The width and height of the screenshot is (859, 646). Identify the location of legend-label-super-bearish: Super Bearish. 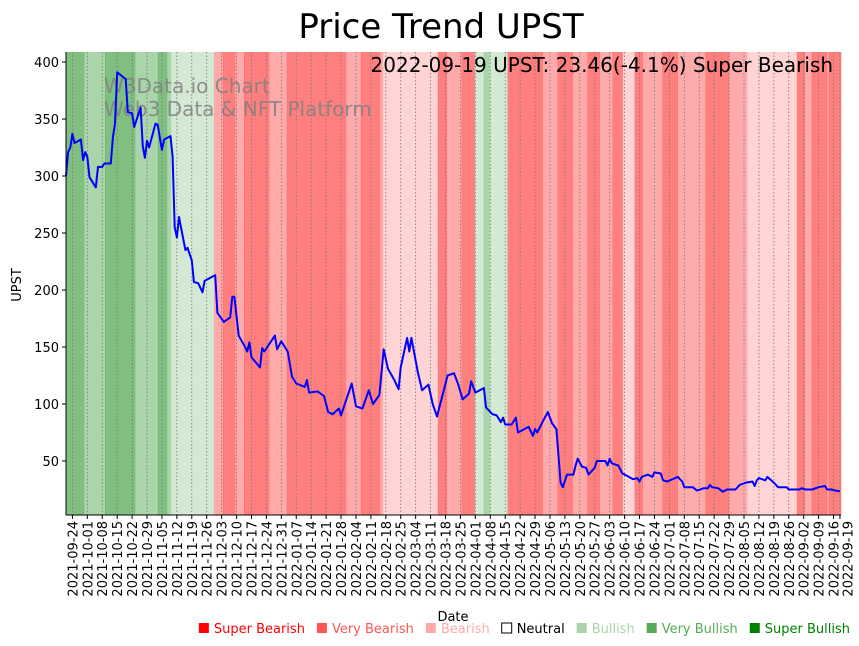
(259, 629).